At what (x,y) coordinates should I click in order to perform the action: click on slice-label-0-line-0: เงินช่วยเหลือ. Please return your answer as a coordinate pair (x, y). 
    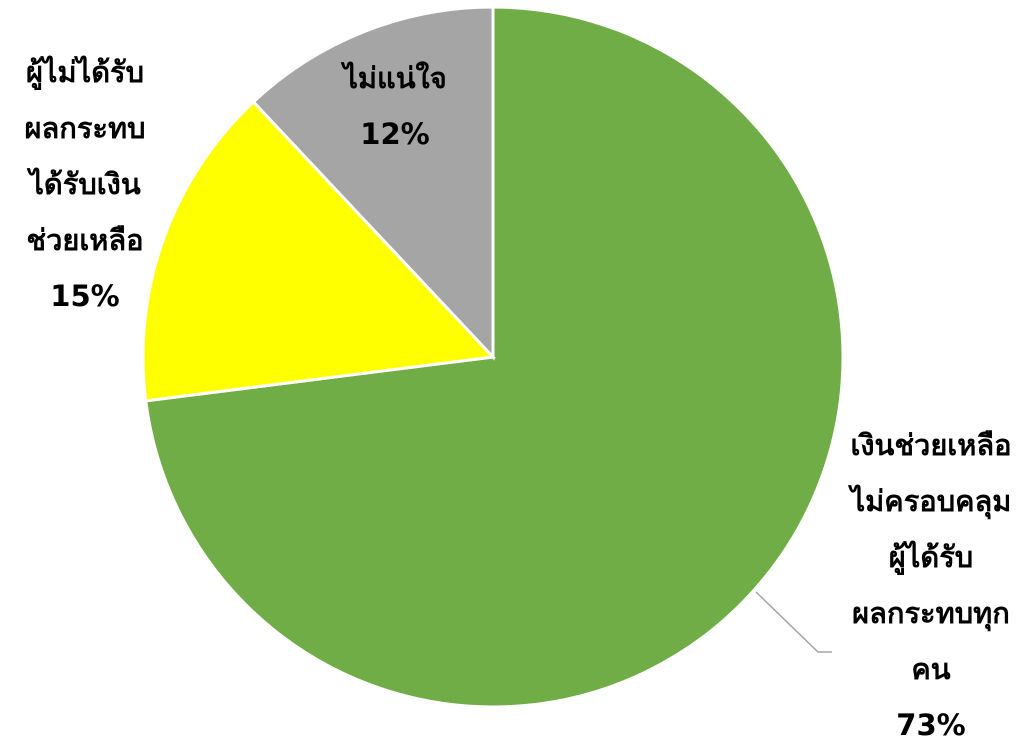
    Looking at the image, I should click on (931, 445).